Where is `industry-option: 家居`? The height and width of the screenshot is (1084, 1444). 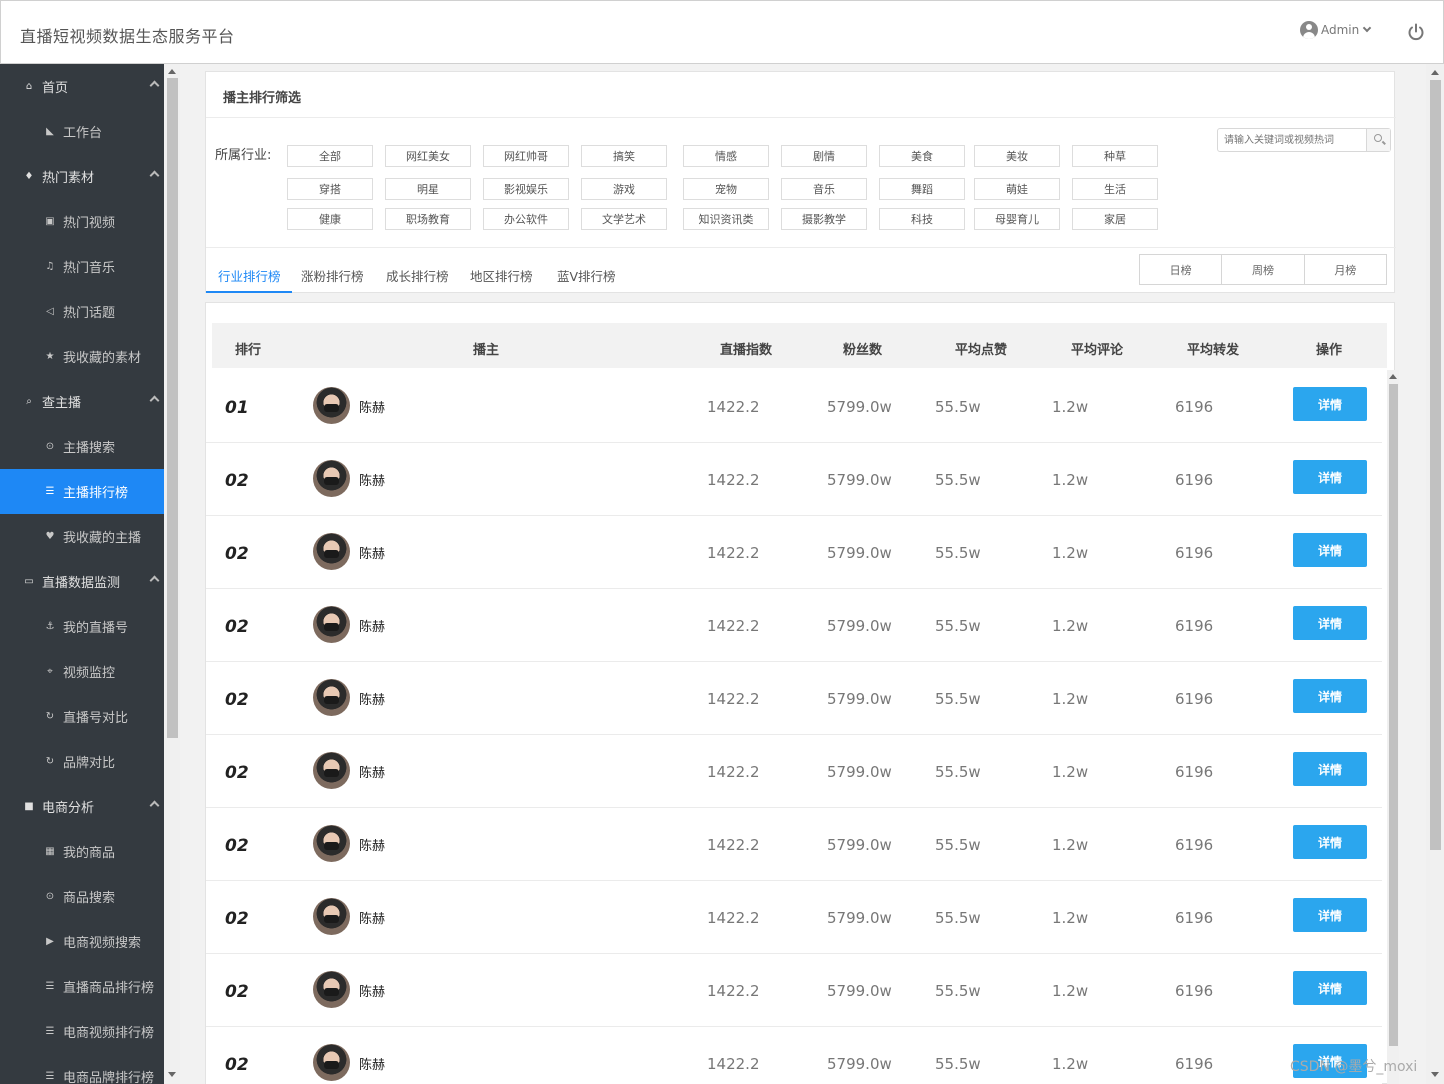
industry-option: 家居 is located at coordinates (1115, 219).